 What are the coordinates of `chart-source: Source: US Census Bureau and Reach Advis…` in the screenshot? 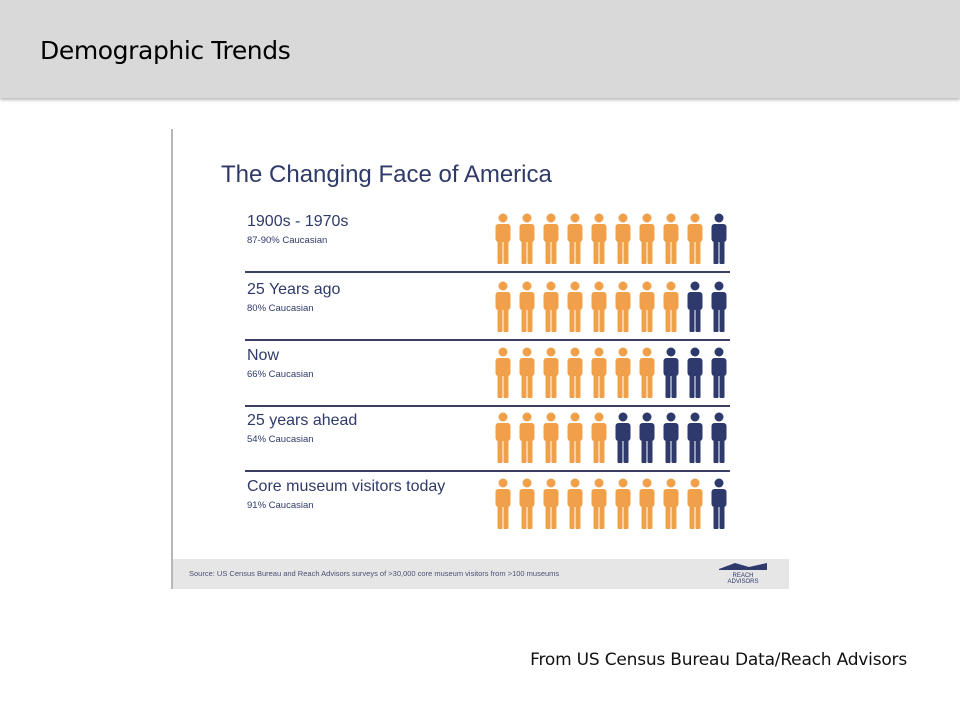 It's located at (374, 573).